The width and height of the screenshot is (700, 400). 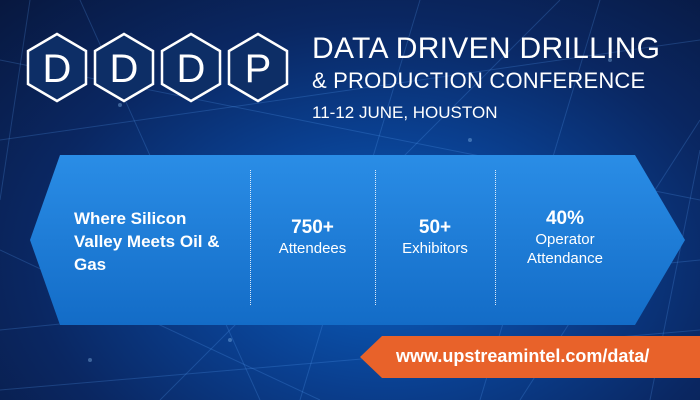 What do you see at coordinates (147, 241) in the screenshot?
I see `tagline: Where Silicon Valley Meets Oil & Gas` at bounding box center [147, 241].